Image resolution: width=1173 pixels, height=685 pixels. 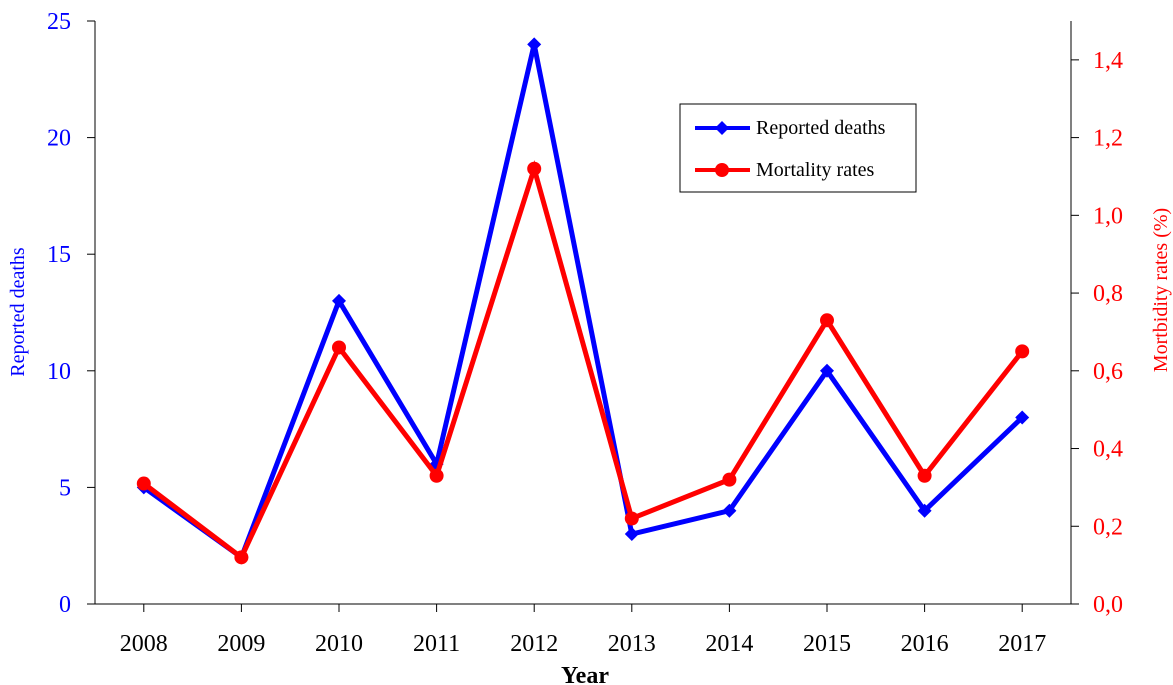 What do you see at coordinates (59, 255) in the screenshot?
I see `left-y-tick-label: 15` at bounding box center [59, 255].